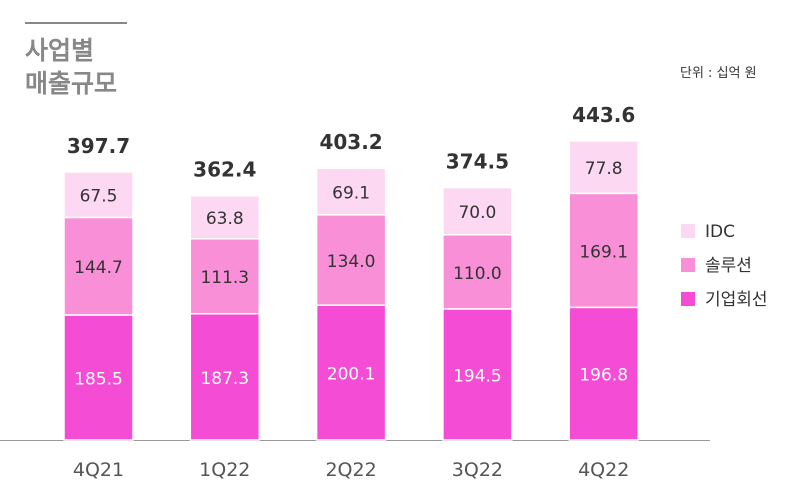 The image size is (798, 491). What do you see at coordinates (350, 142) in the screenshot?
I see `total-label: 403.2` at bounding box center [350, 142].